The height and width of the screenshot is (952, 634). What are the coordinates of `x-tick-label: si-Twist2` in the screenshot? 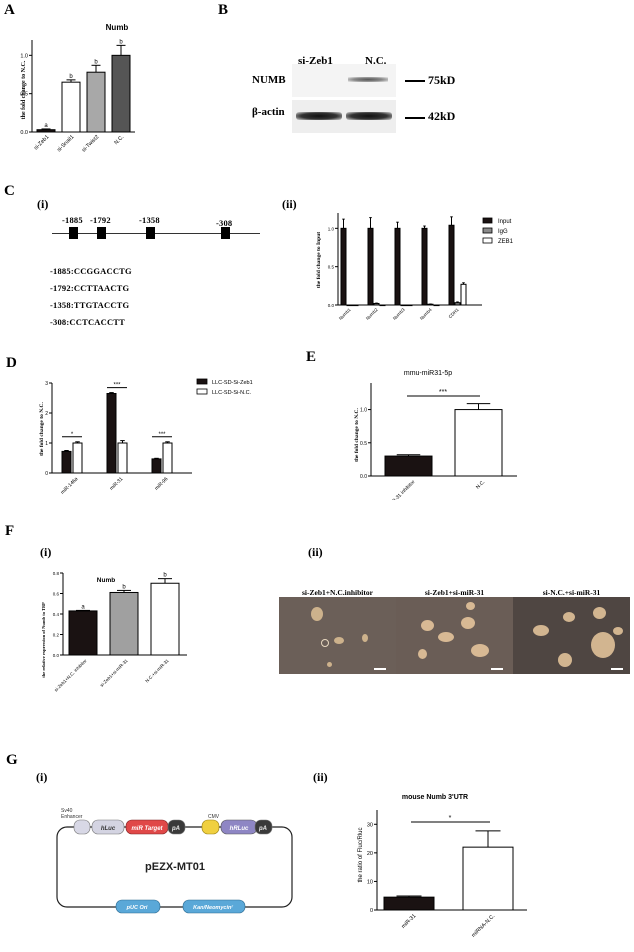 It's located at (90, 143).